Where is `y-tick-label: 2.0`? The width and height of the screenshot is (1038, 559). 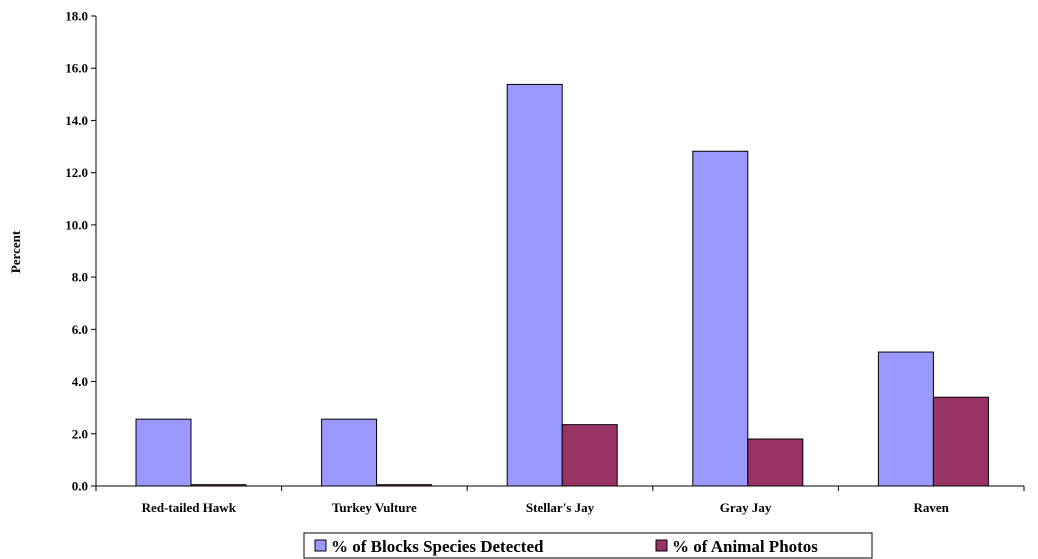 y-tick-label: 2.0 is located at coordinates (80, 433).